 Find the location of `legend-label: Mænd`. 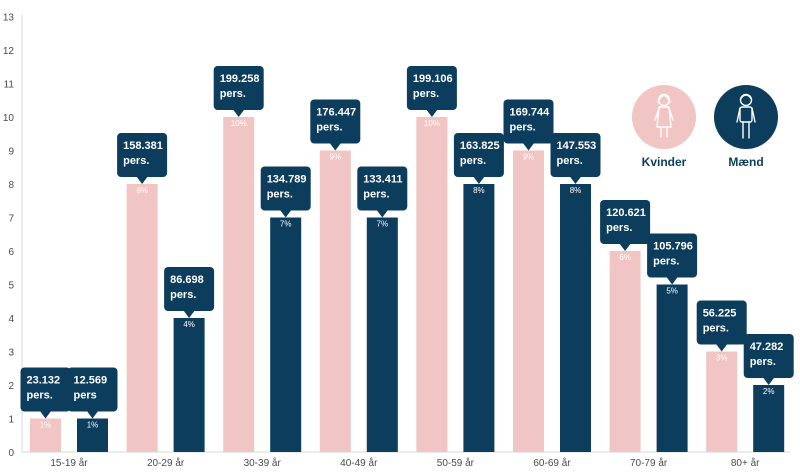

legend-label: Mænd is located at coordinates (745, 162).